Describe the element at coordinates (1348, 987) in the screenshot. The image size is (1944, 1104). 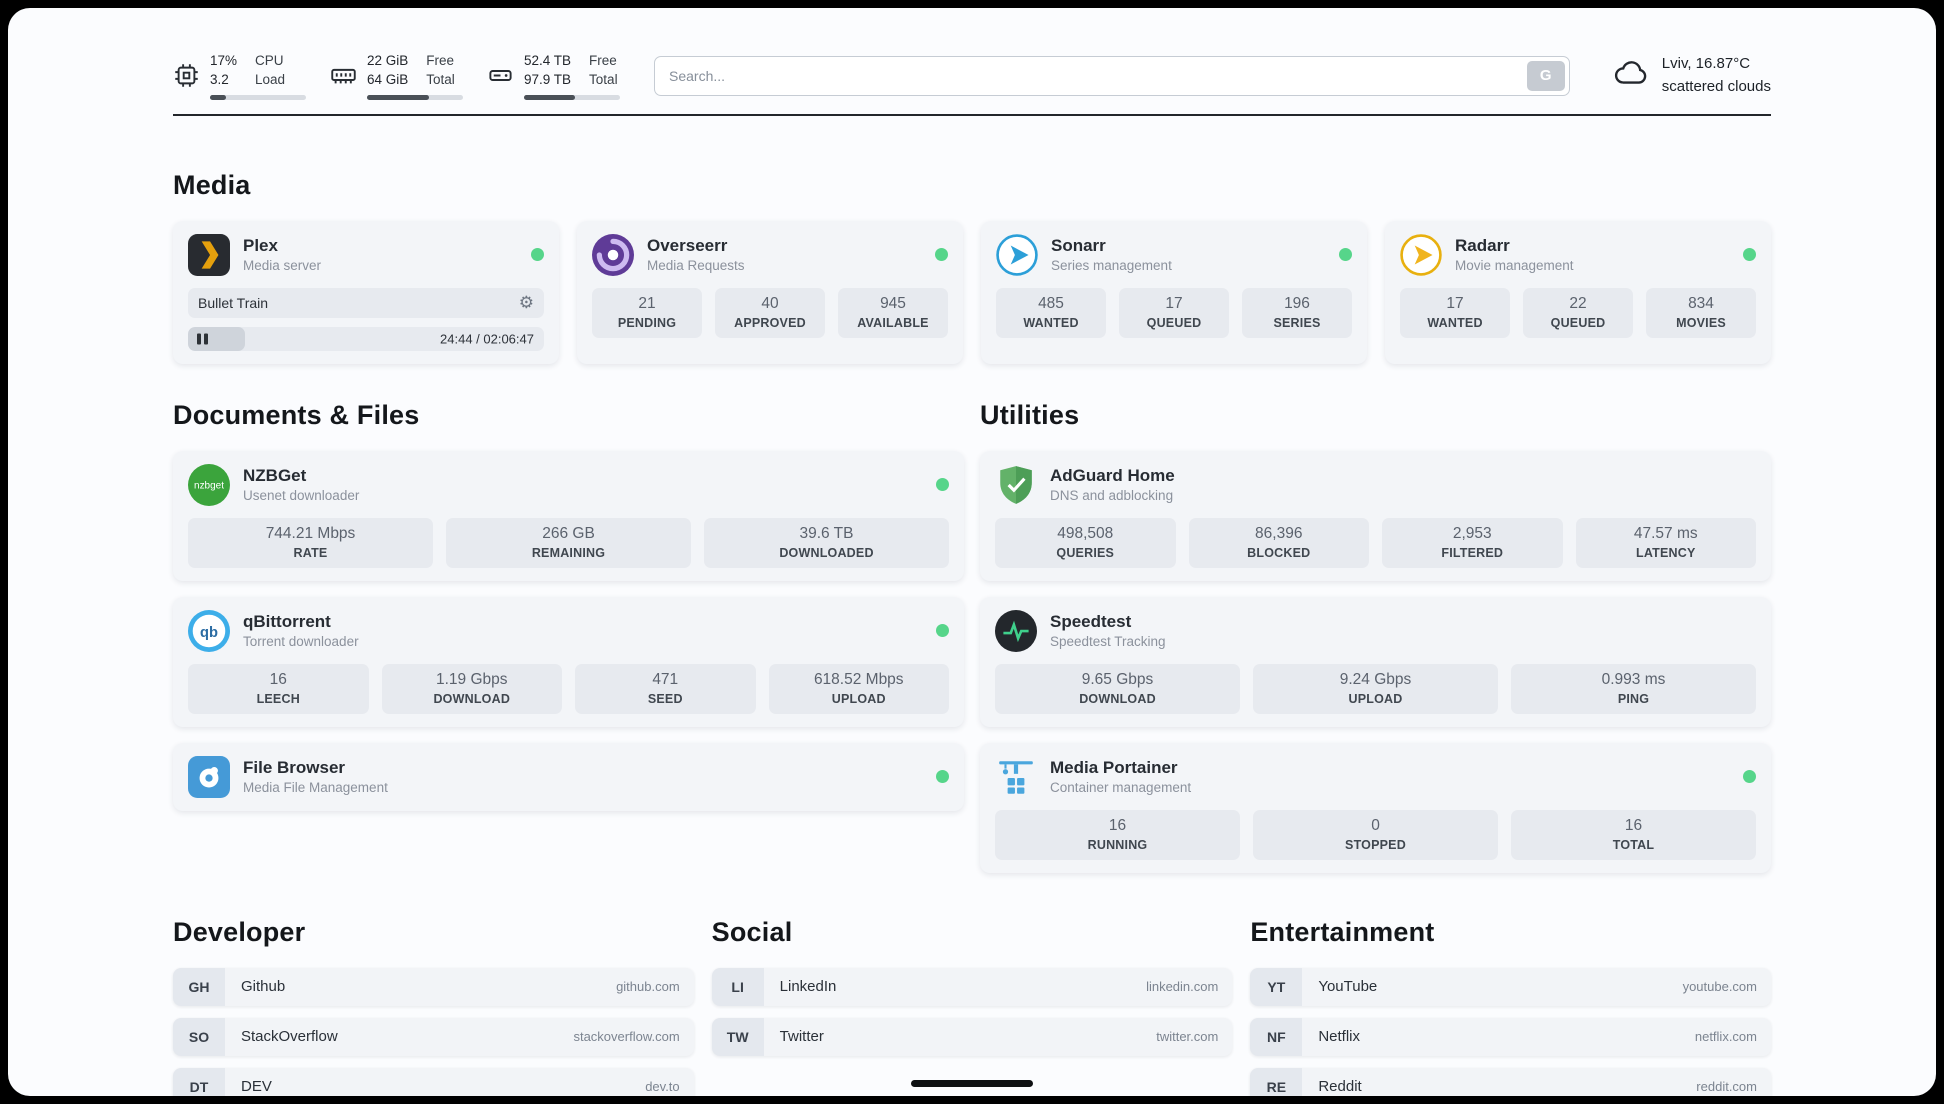
I see `bookmark-name: YouTube` at that location.